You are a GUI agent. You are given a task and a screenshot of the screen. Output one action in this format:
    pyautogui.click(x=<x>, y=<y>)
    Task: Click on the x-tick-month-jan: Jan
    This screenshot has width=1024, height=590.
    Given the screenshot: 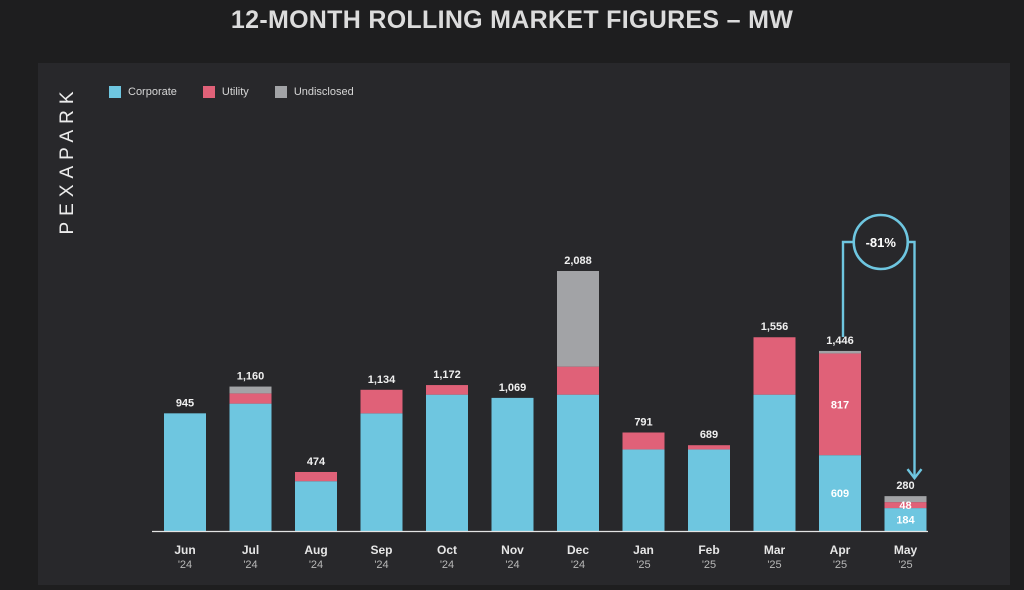 What is the action you would take?
    pyautogui.click(x=643, y=550)
    